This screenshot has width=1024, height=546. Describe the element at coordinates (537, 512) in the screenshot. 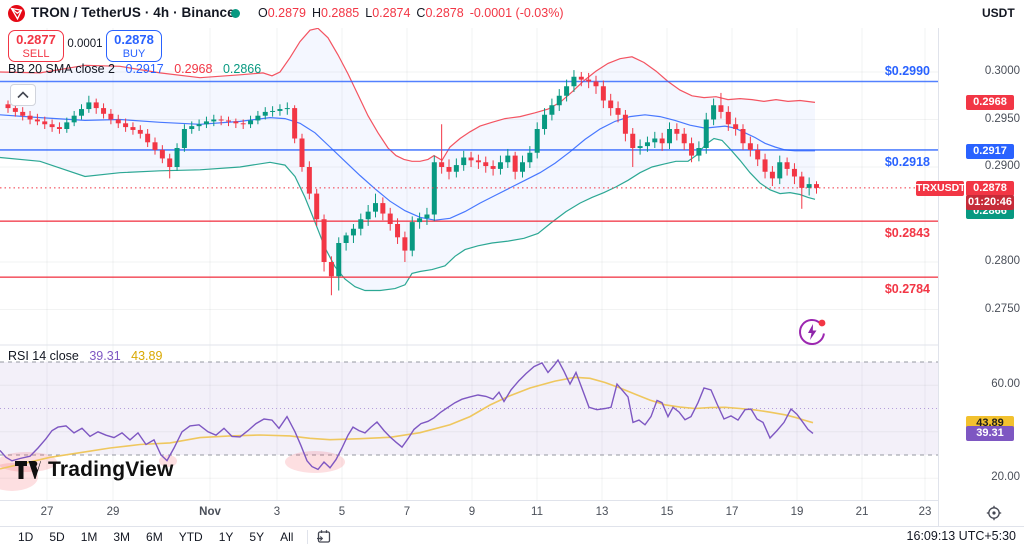

I see `date-tick-label: 11` at that location.